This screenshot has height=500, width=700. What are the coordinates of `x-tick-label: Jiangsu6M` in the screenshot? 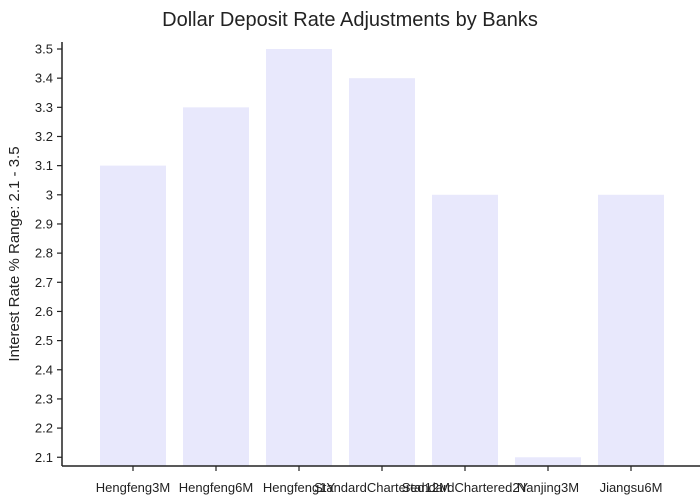 It's located at (631, 487).